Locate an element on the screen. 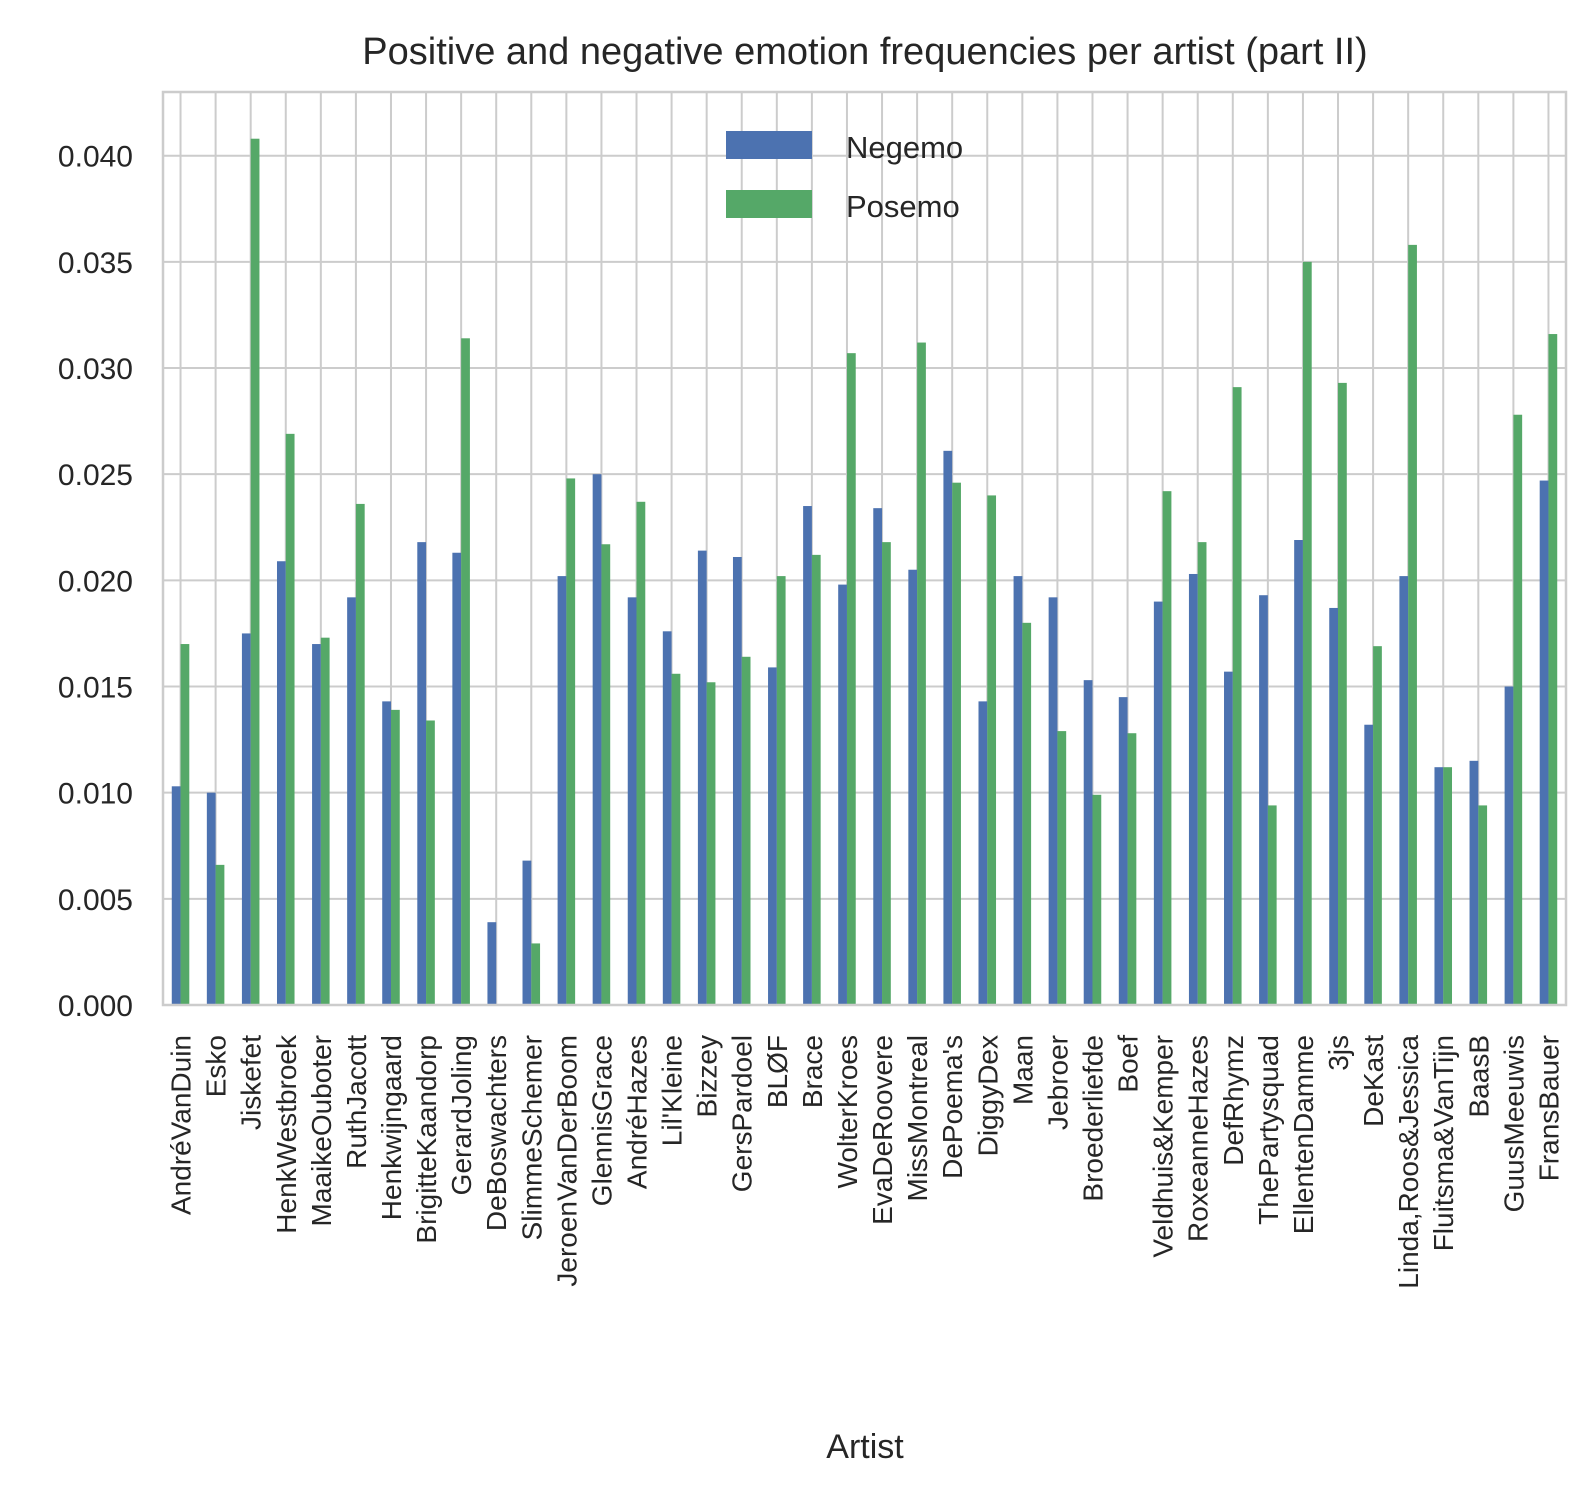 The width and height of the screenshot is (1590, 1492). y-tick-label: 0.000 is located at coordinates (95, 1006).